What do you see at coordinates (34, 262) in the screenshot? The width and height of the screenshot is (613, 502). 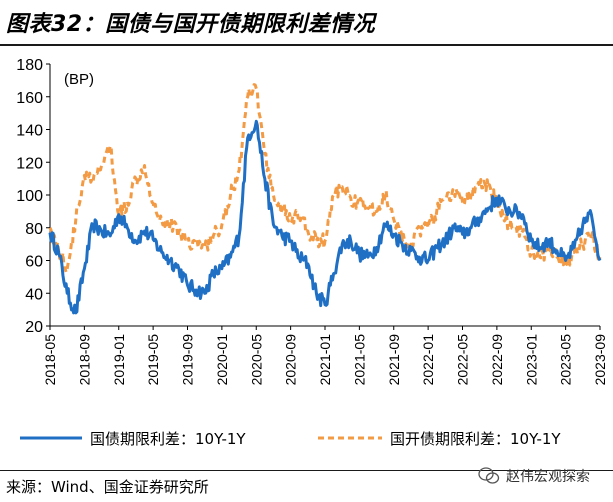 I see `y-tick-label: 60` at bounding box center [34, 262].